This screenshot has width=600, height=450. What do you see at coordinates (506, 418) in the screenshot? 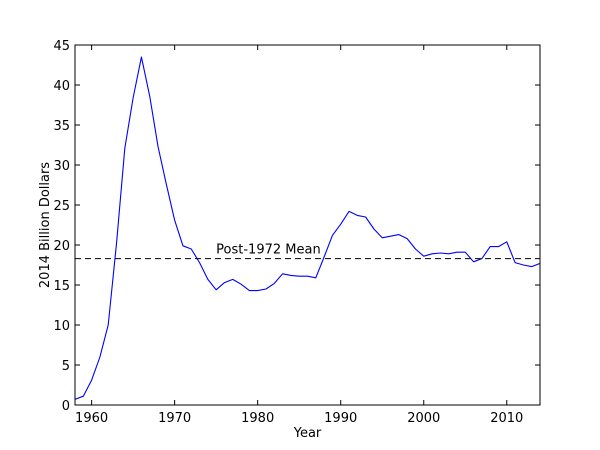
I see `x-tick-label: 2010` at bounding box center [506, 418].